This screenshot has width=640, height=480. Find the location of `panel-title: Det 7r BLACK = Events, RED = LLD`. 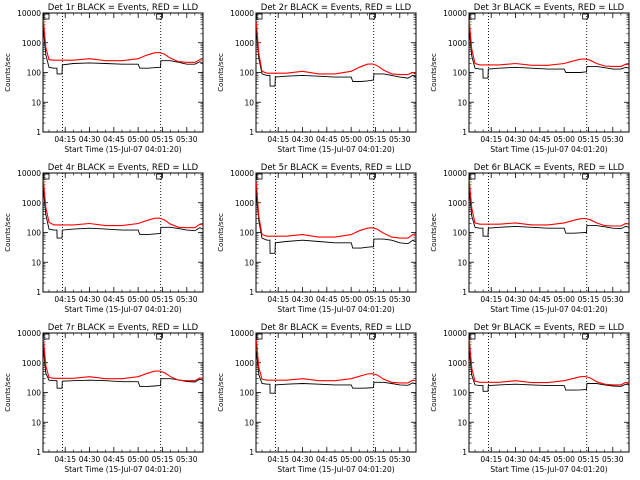

panel-title: Det 7r BLACK = Events, RED = LLD is located at coordinates (123, 328).